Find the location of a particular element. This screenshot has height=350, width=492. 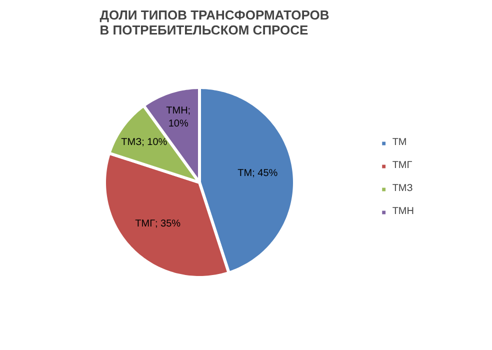

data-label: ТМН; 10% is located at coordinates (178, 117).